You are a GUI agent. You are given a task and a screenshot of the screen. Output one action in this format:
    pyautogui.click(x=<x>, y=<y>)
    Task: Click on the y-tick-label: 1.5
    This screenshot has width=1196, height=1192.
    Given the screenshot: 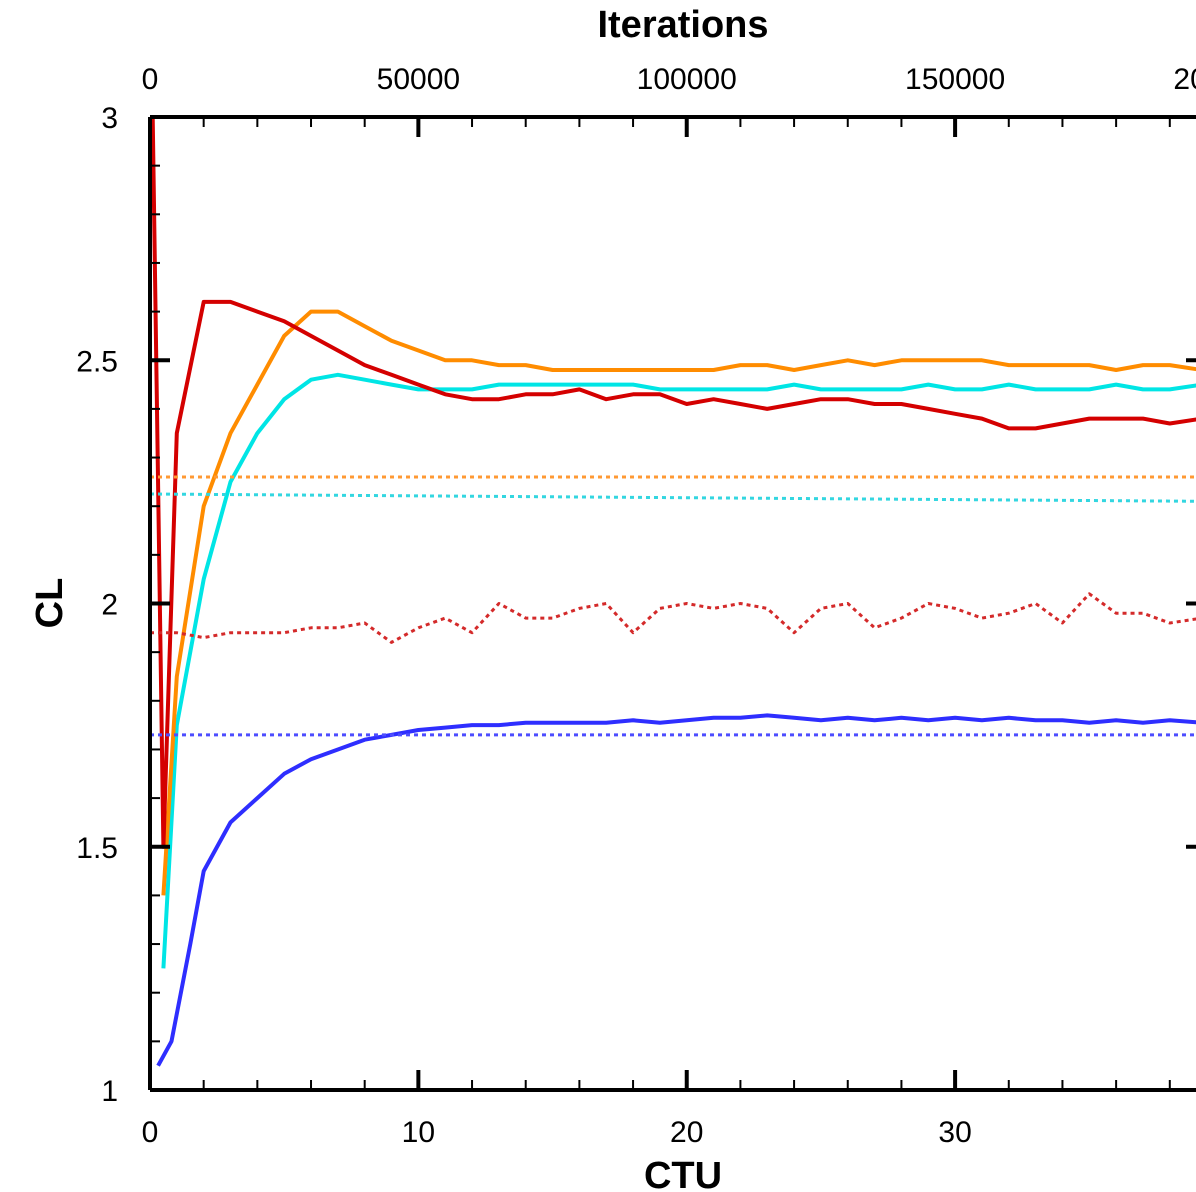 What is the action you would take?
    pyautogui.click(x=97, y=848)
    